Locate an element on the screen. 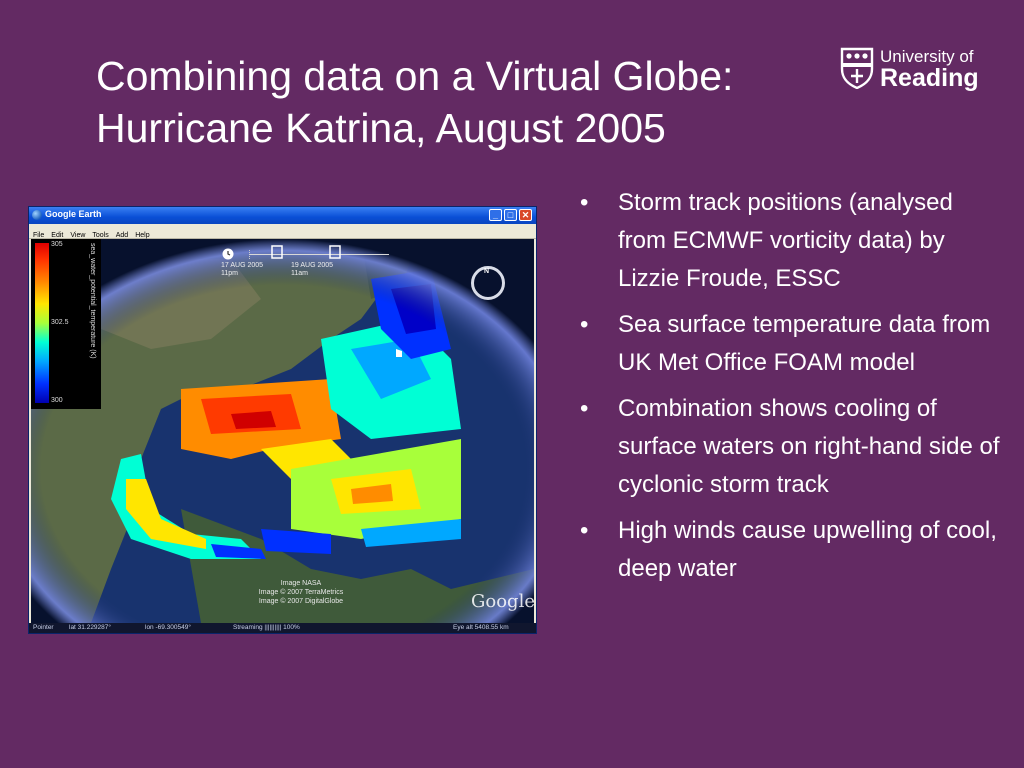  google-logo: Google is located at coordinates (502, 601).